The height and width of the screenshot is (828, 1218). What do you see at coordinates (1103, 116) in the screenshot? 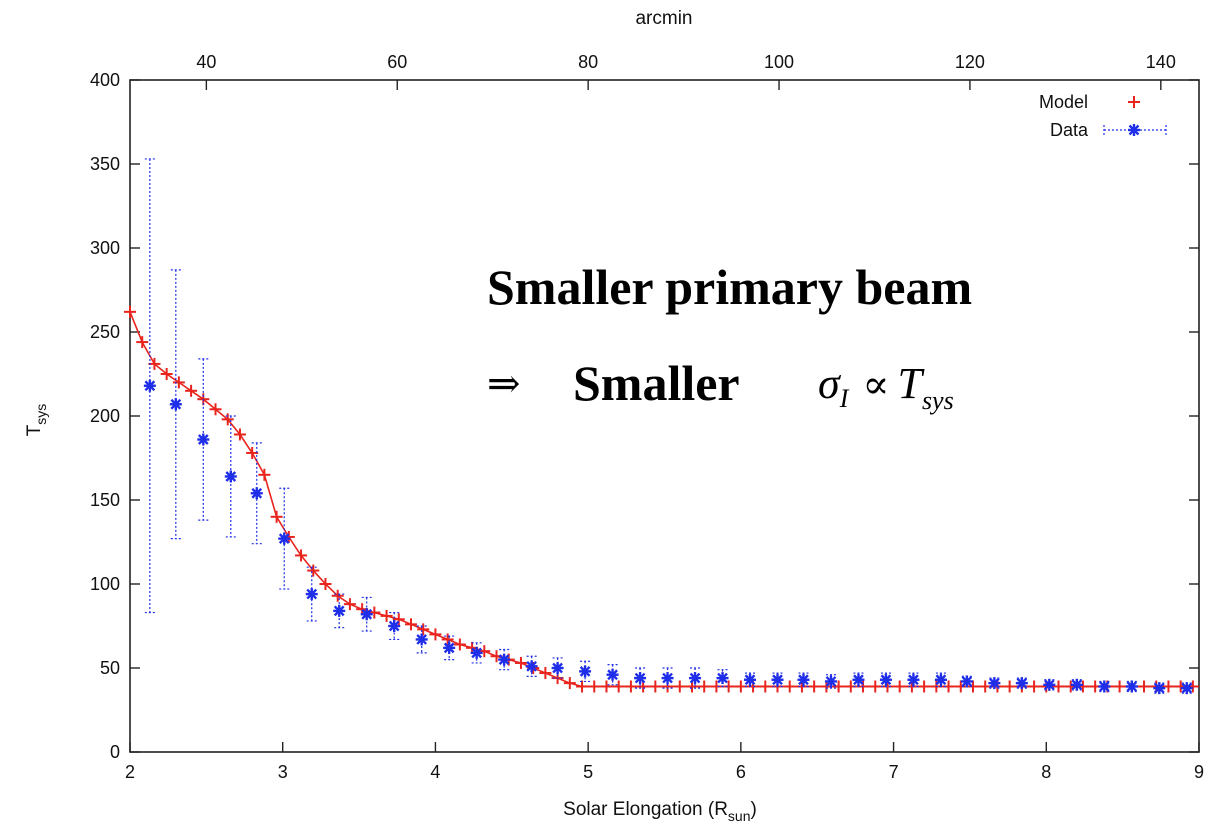
I see `legend: Model Data` at bounding box center [1103, 116].